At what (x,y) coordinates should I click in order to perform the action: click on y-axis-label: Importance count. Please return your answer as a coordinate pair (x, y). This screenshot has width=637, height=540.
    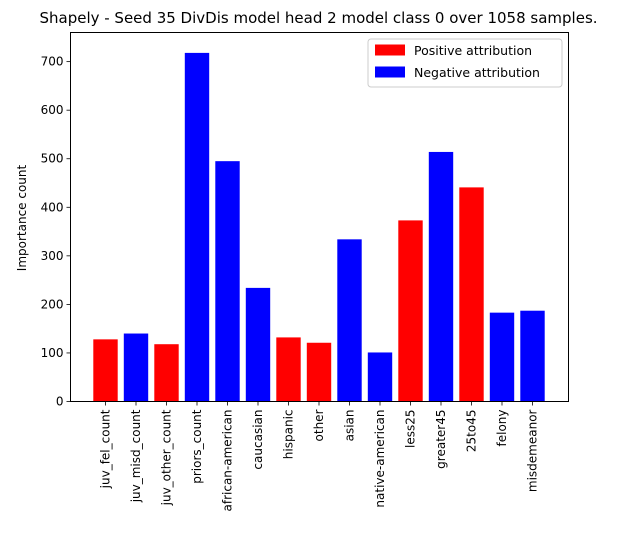
    Looking at the image, I should click on (22, 217).